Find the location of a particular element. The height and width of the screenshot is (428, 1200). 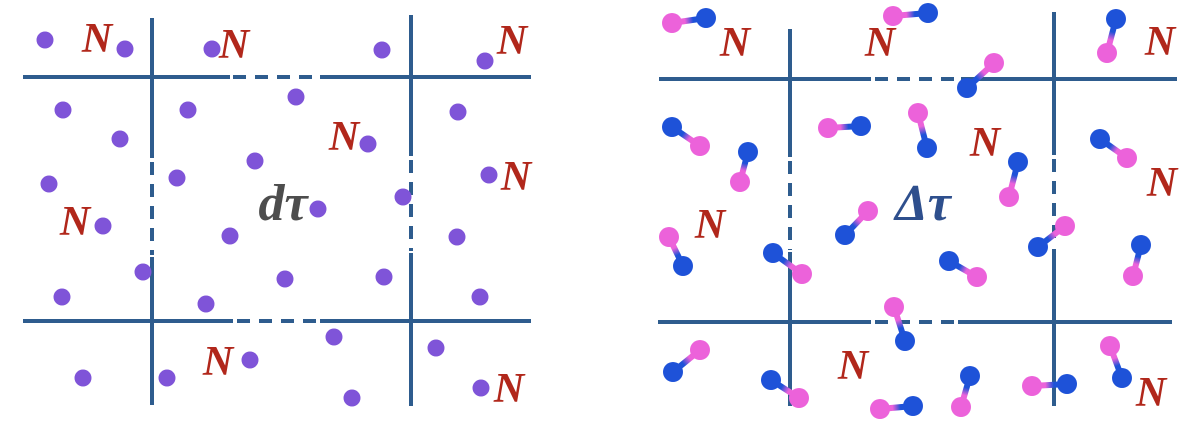

time-step-label: dτ is located at coordinates (283, 203).